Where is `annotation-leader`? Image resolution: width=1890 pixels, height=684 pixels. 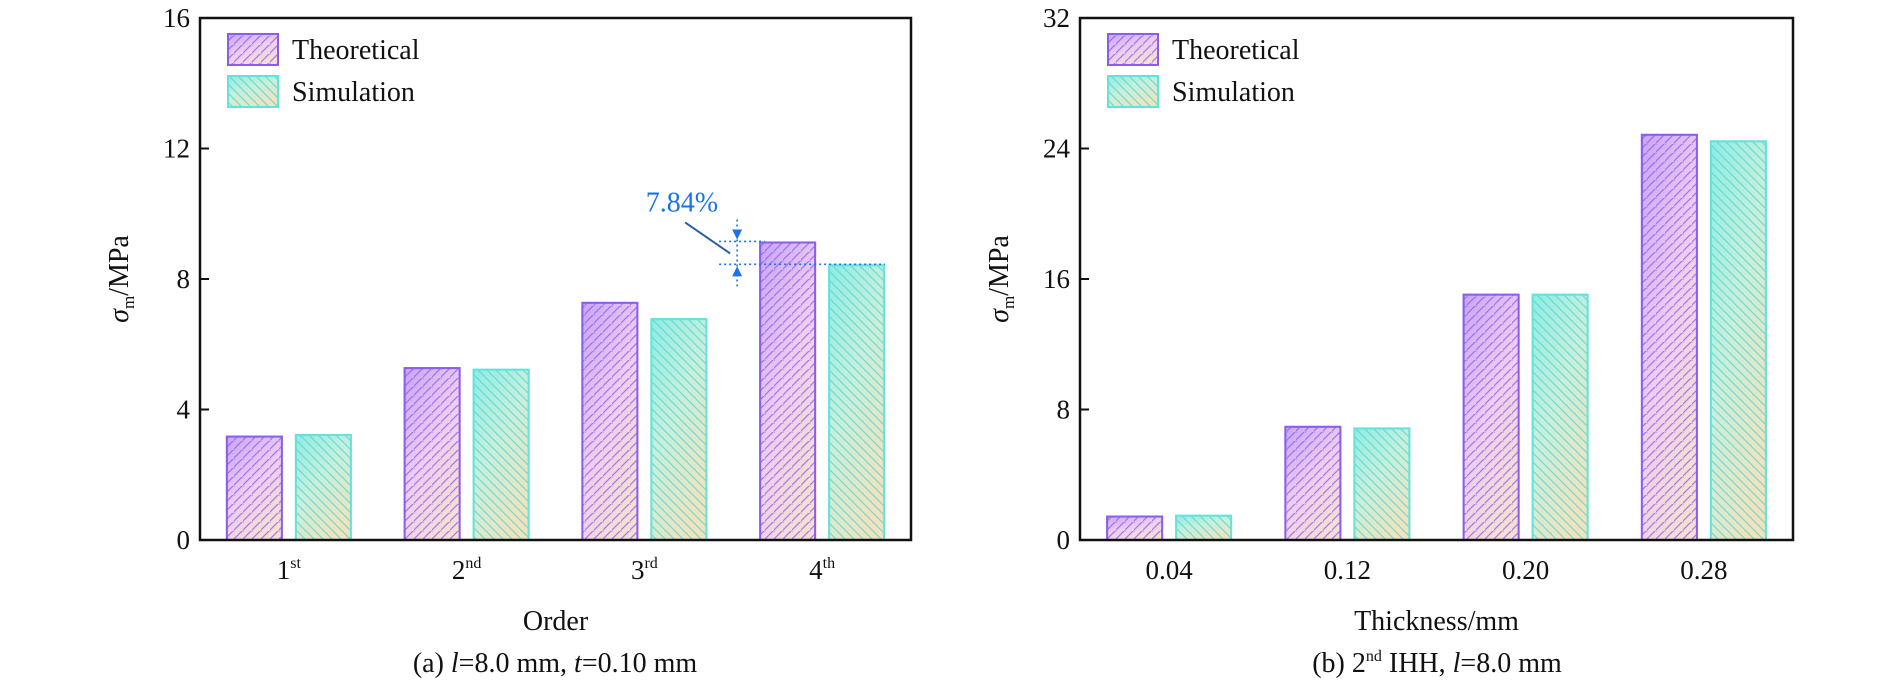
annotation-leader is located at coordinates (707, 238).